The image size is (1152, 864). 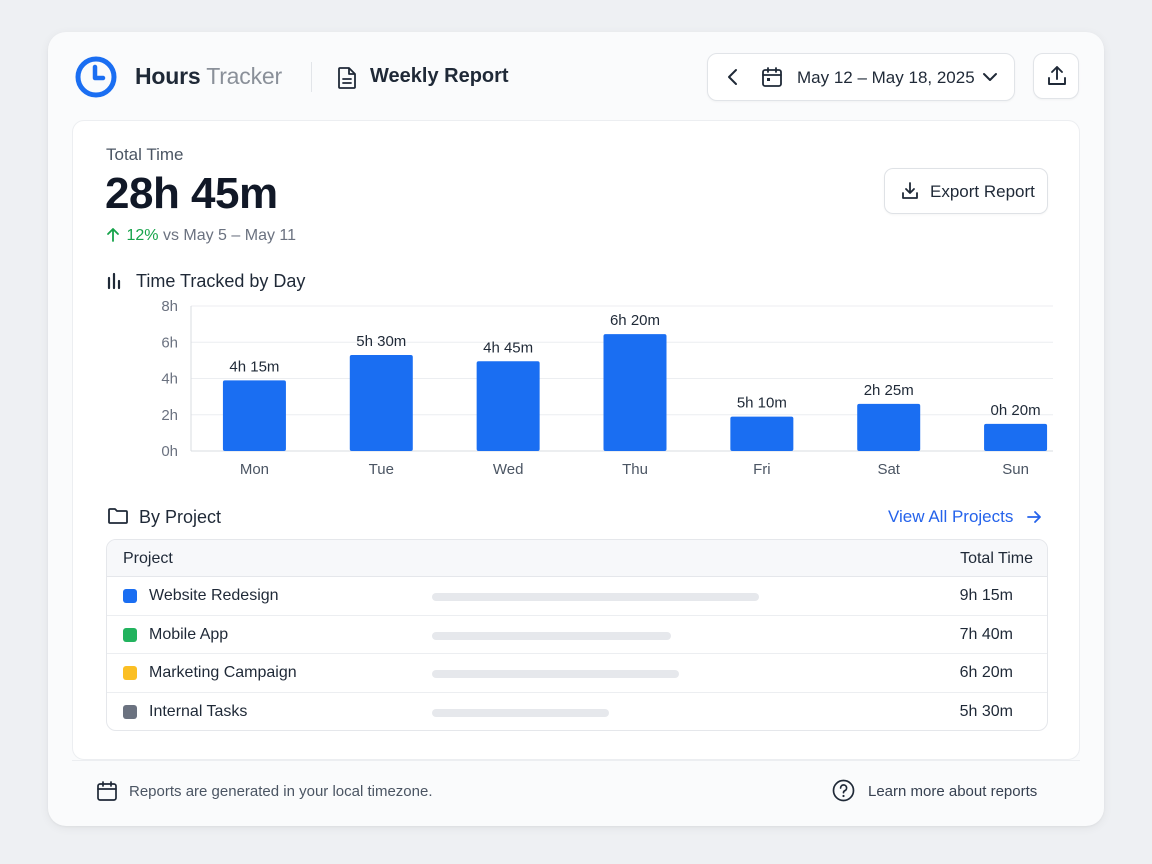 I want to click on project-total-time: 6h 20m, so click(x=986, y=672).